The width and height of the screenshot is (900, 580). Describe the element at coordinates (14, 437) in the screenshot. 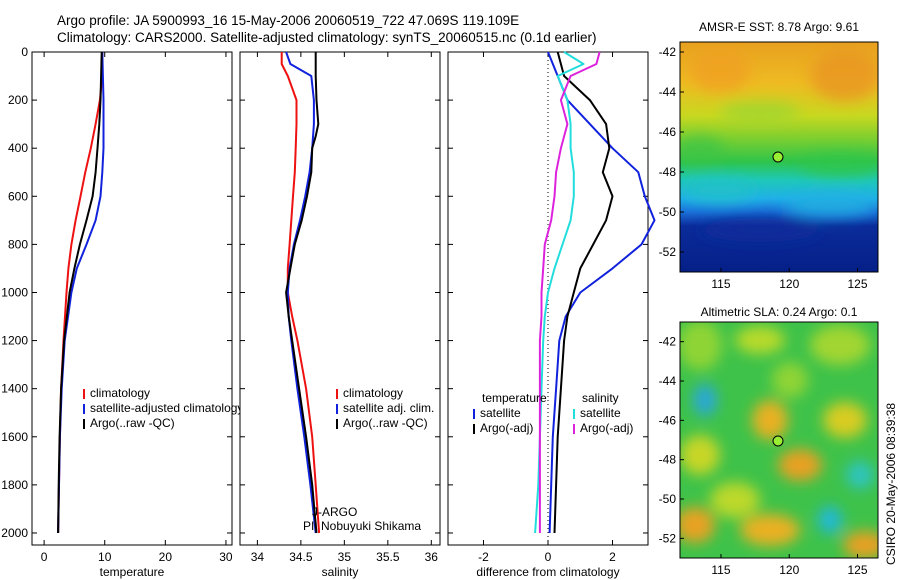

I see `y-tick-label: 1600` at that location.